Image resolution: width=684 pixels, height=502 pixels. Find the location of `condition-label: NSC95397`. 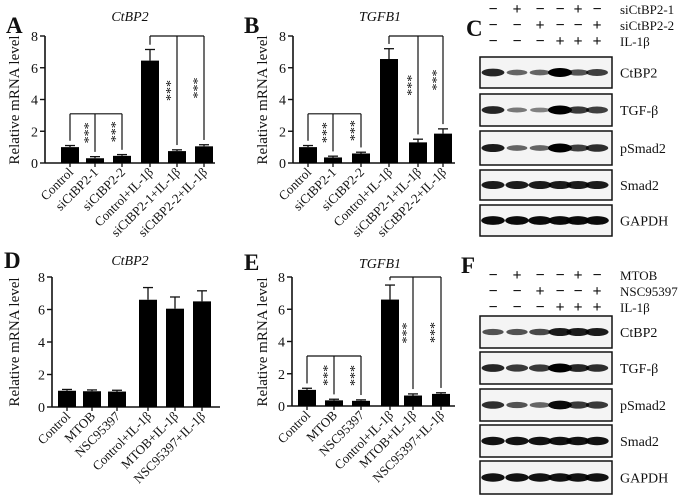

condition-label: NSC95397 is located at coordinates (649, 291).